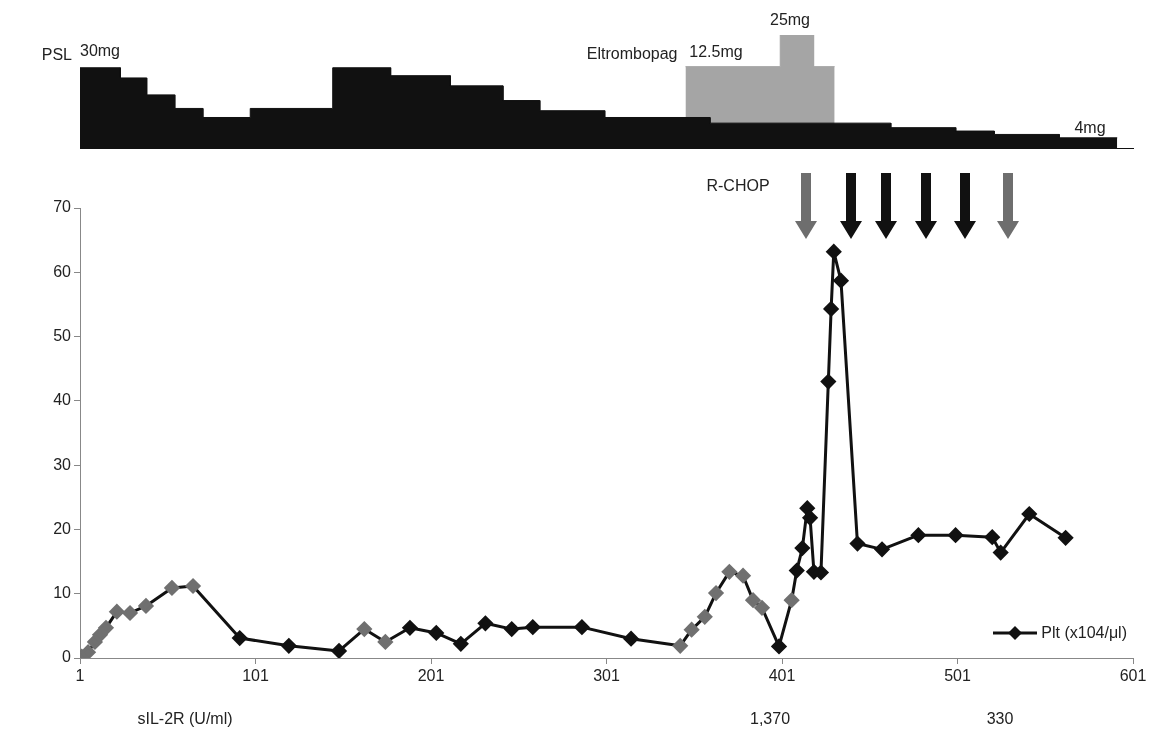 This screenshot has width=1157, height=742. I want to click on annotation: 4mg, so click(1090, 127).